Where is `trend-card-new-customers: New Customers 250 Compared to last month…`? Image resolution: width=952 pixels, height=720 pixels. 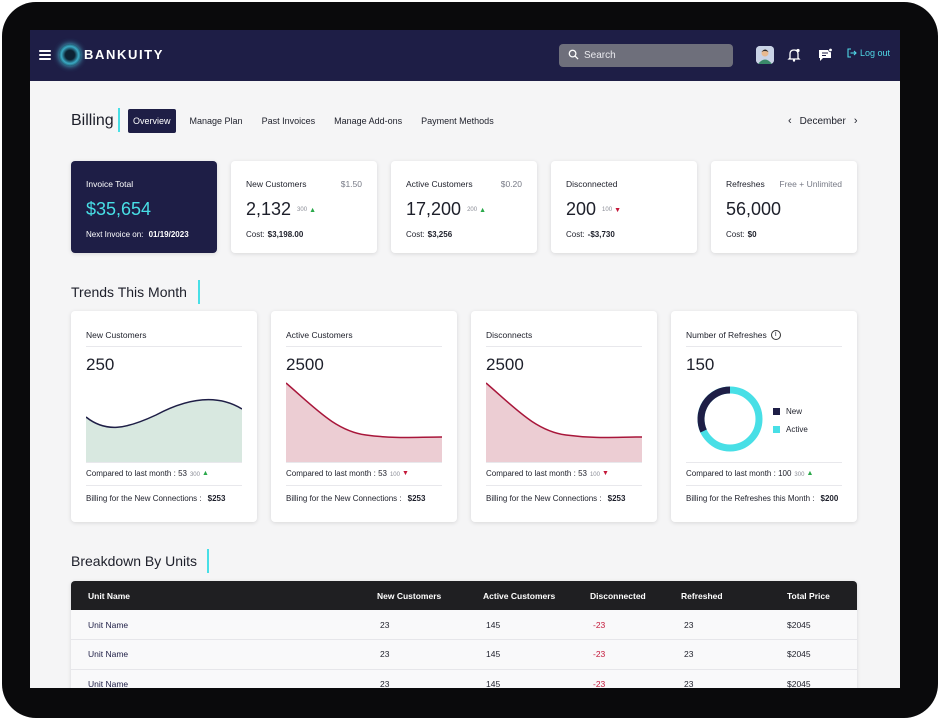
trend-card-new-customers: New Customers 250 Compared to last month… is located at coordinates (164, 416).